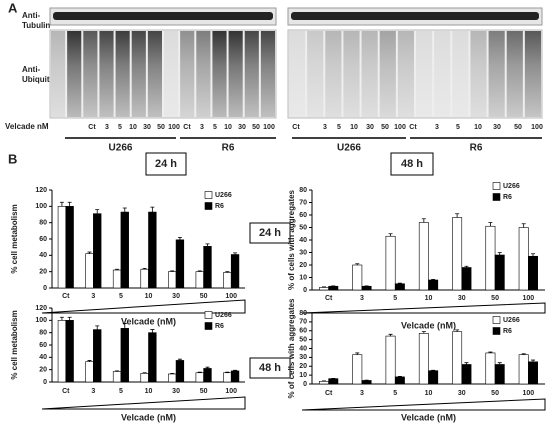  I want to click on lane-label: Ct, so click(413, 127).